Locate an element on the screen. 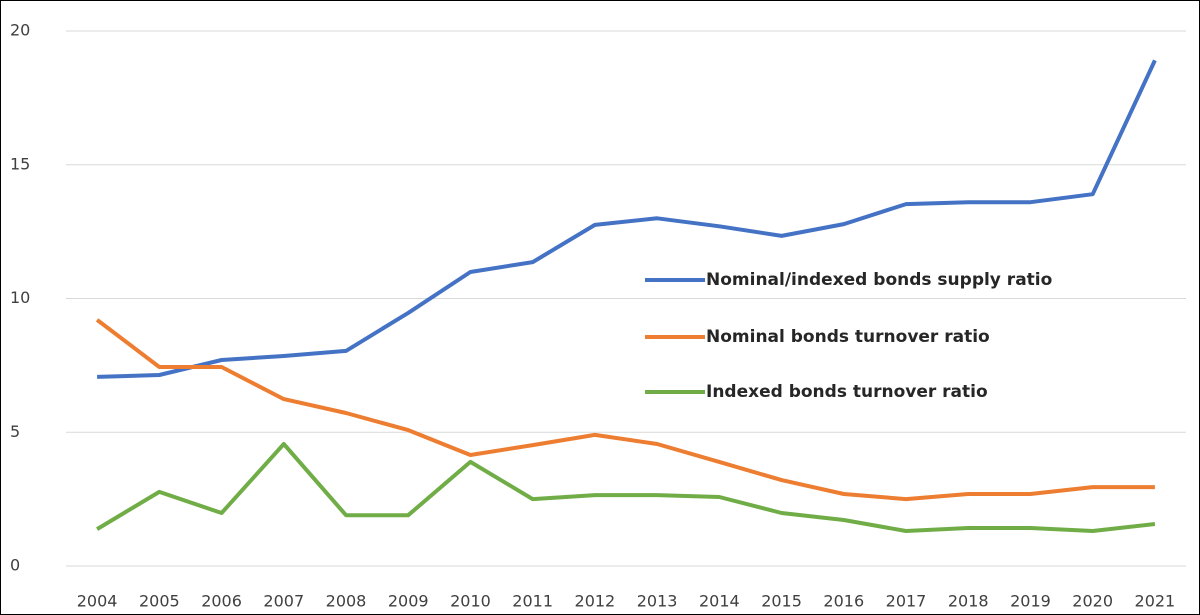 This screenshot has width=1200, height=615. x-tick-label: 2014 is located at coordinates (719, 601).